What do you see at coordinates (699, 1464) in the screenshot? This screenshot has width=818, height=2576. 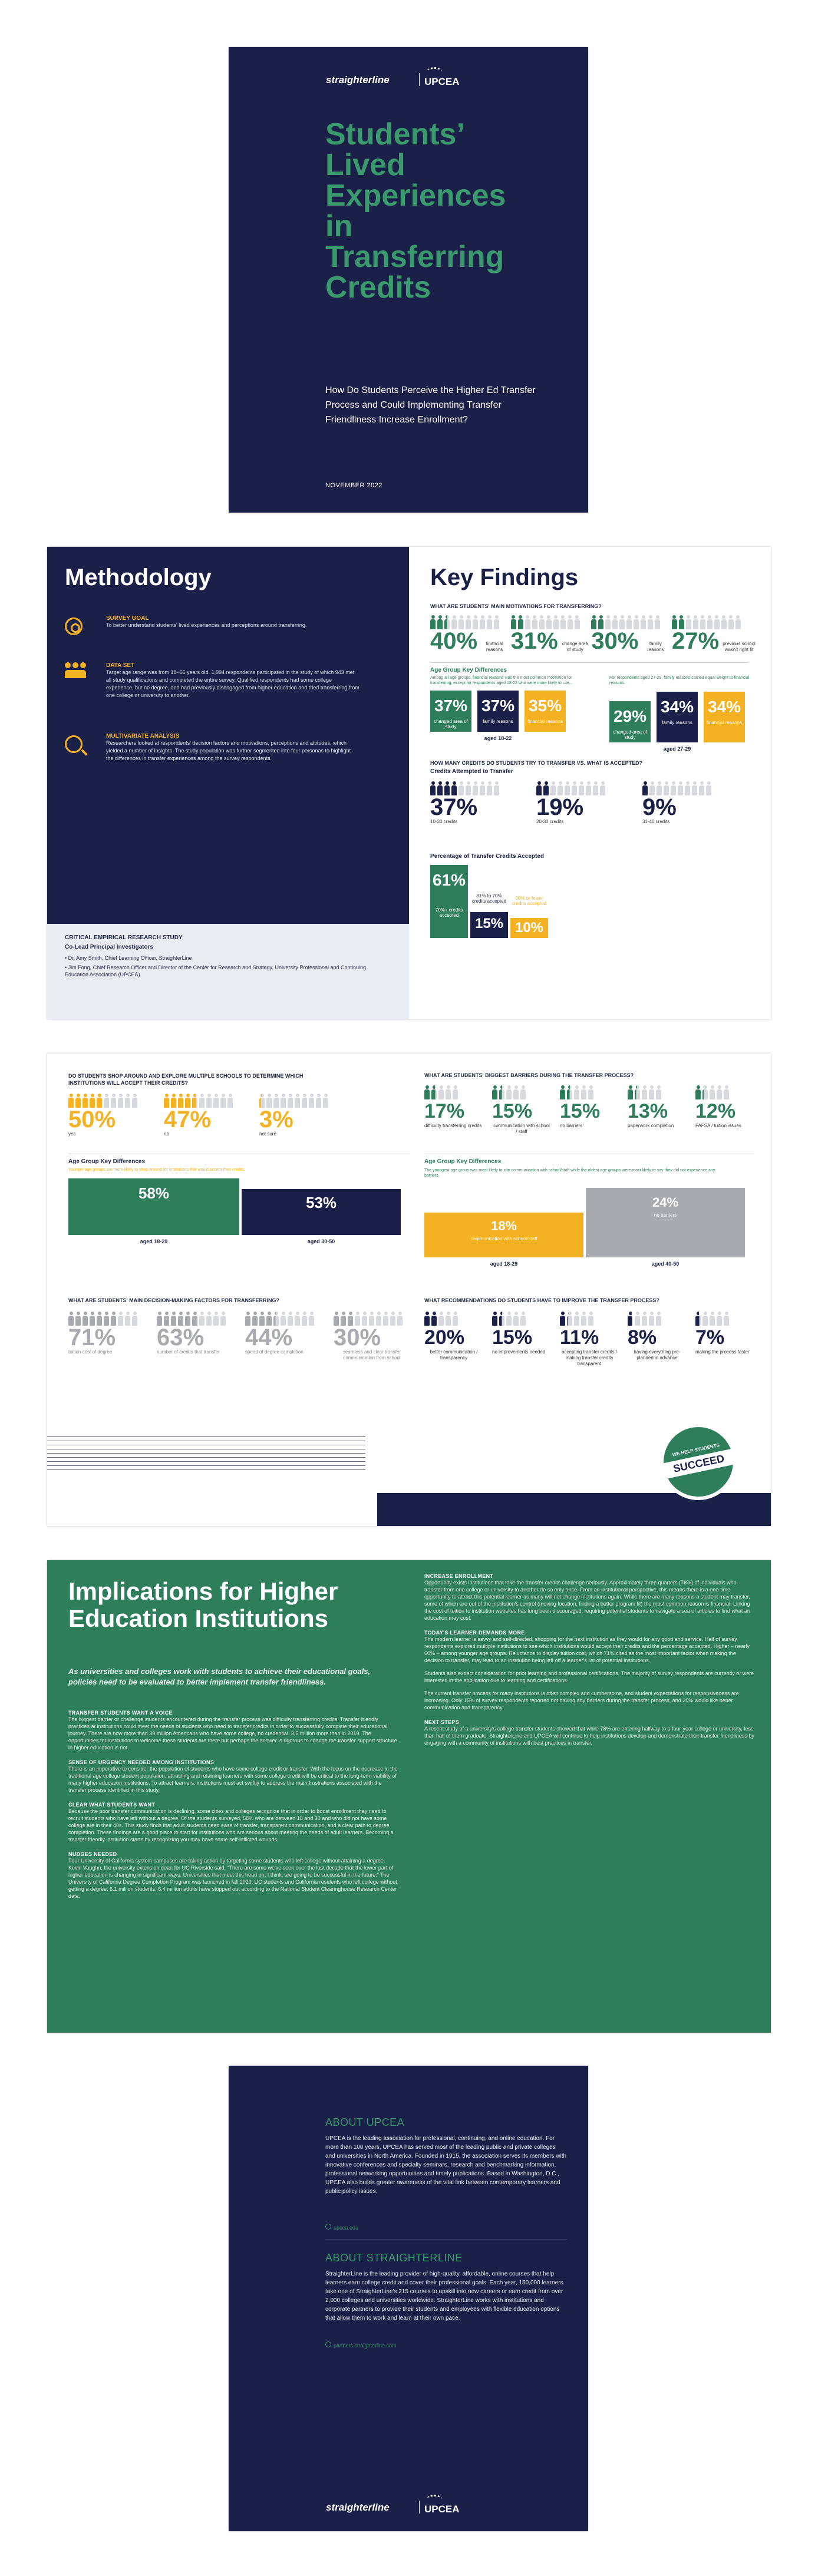 I see `badge-ribbon: SUCCEED` at bounding box center [699, 1464].